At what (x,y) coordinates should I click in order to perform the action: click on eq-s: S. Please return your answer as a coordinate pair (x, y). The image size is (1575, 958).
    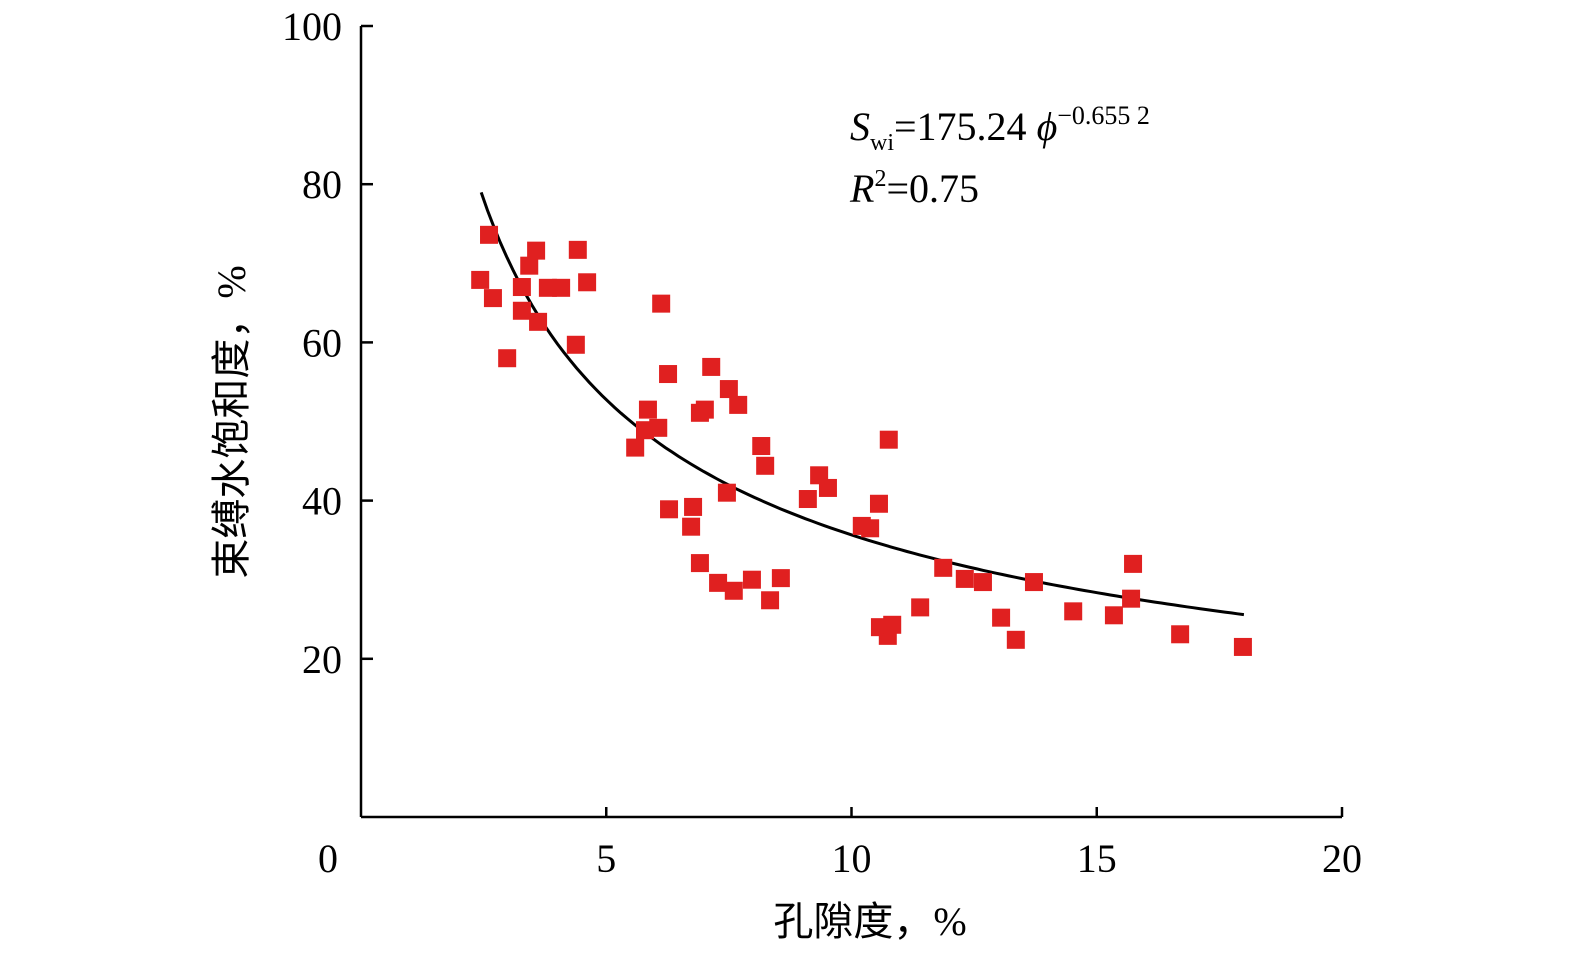
    Looking at the image, I should click on (860, 126).